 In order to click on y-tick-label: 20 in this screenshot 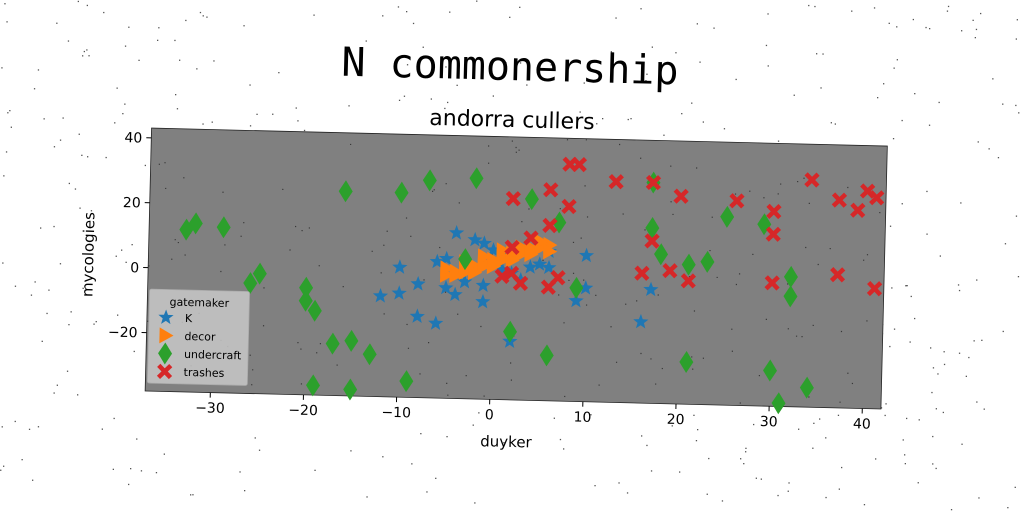, I will do `click(132, 203)`.